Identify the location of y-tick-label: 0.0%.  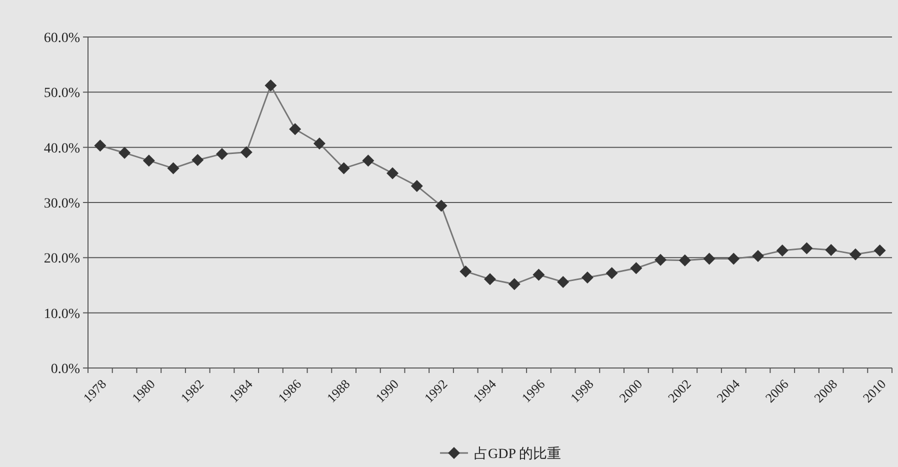
(65, 369).